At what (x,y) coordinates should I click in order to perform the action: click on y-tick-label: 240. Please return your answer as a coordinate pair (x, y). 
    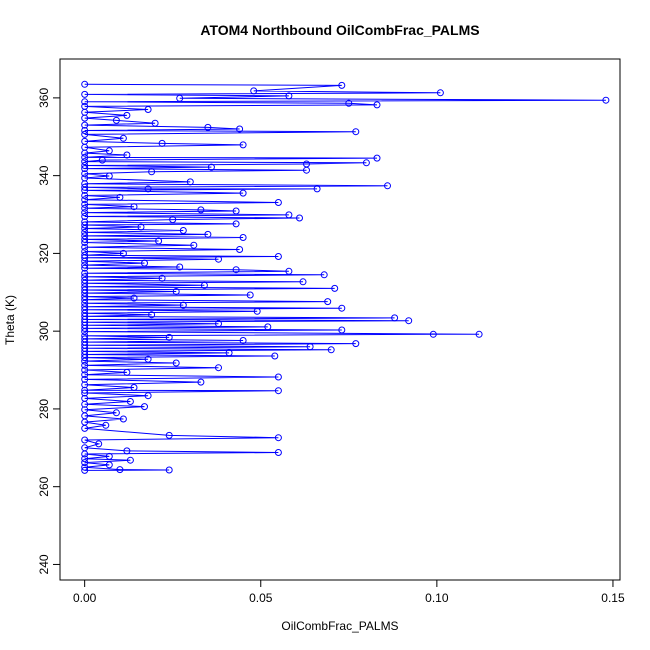
    Looking at the image, I should click on (44, 564).